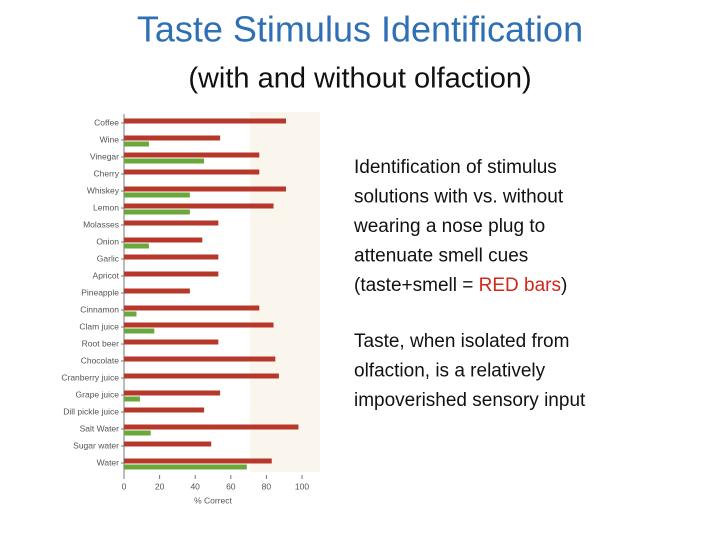 The height and width of the screenshot is (545, 720). I want to click on note-line: impoverished sensory input, so click(470, 400).